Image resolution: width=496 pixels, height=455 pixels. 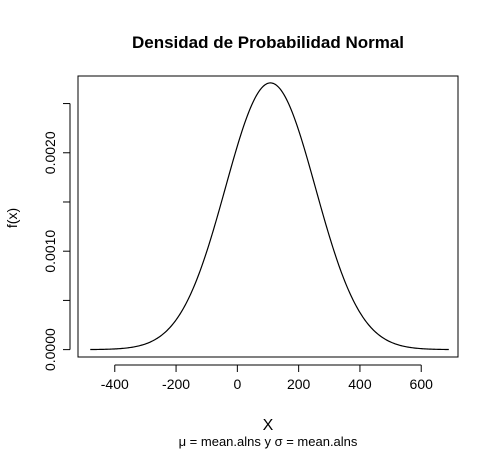 What do you see at coordinates (115, 384) in the screenshot?
I see `x-tick-label: -400` at bounding box center [115, 384].